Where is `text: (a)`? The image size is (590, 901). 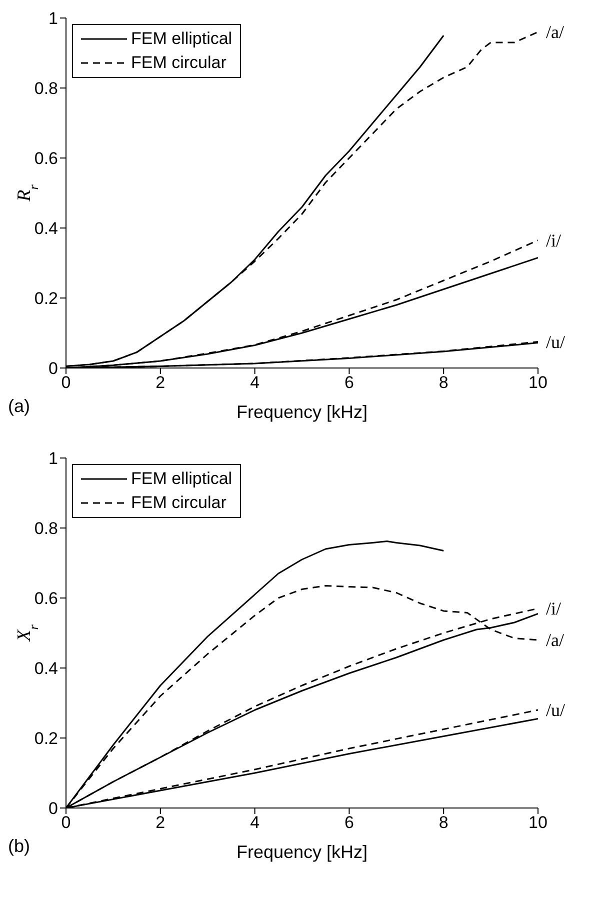
text: (a) is located at coordinates (19, 406).